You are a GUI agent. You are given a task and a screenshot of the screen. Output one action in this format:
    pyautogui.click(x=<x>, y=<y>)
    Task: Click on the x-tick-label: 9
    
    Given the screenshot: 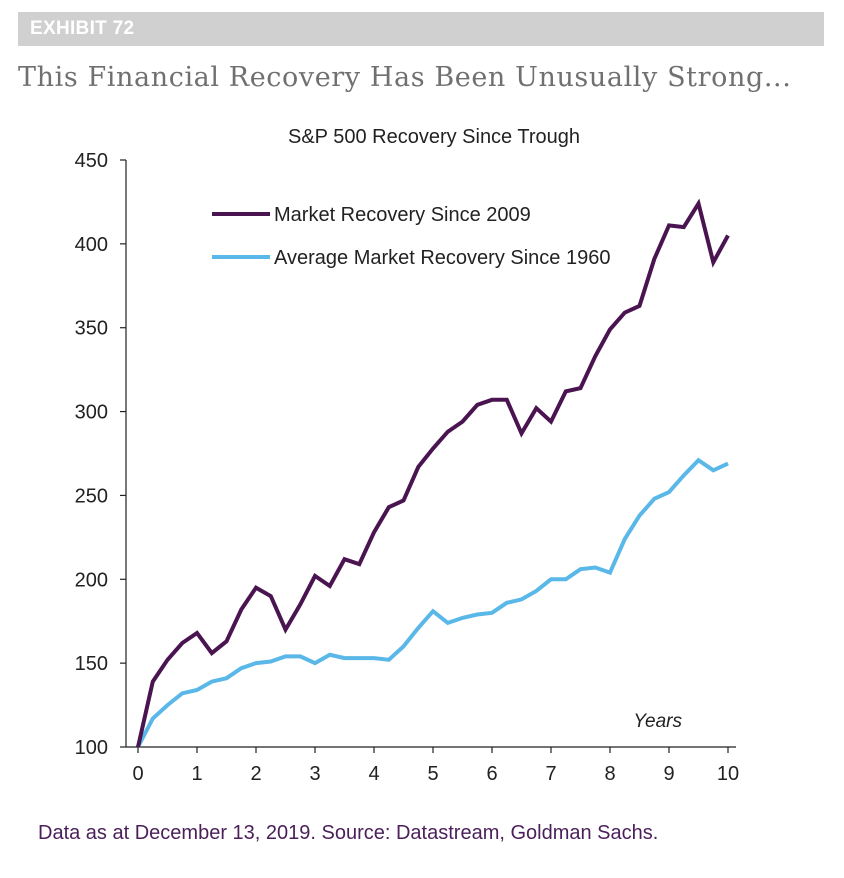 What is the action you would take?
    pyautogui.click(x=668, y=774)
    